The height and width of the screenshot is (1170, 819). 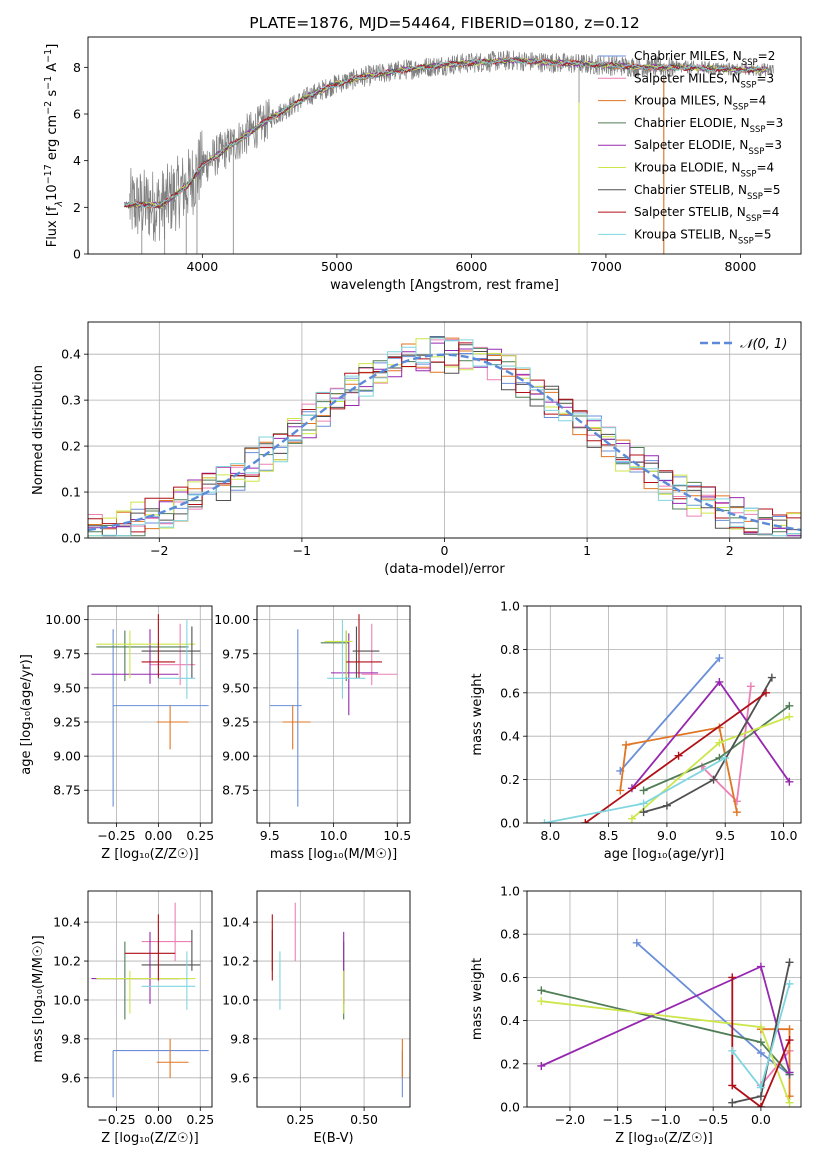 What do you see at coordinates (665, 1119) in the screenshot?
I see `weight_vs_Z-xtick-label: −1.0` at bounding box center [665, 1119].